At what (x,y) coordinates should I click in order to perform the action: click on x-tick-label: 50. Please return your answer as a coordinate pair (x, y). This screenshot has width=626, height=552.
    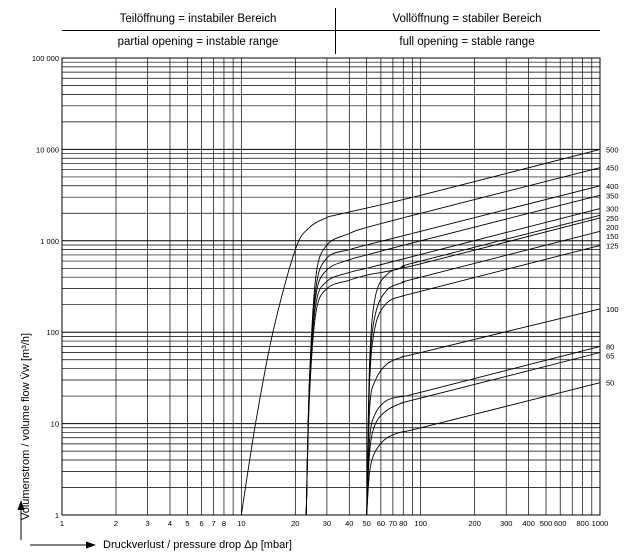
    Looking at the image, I should click on (367, 523).